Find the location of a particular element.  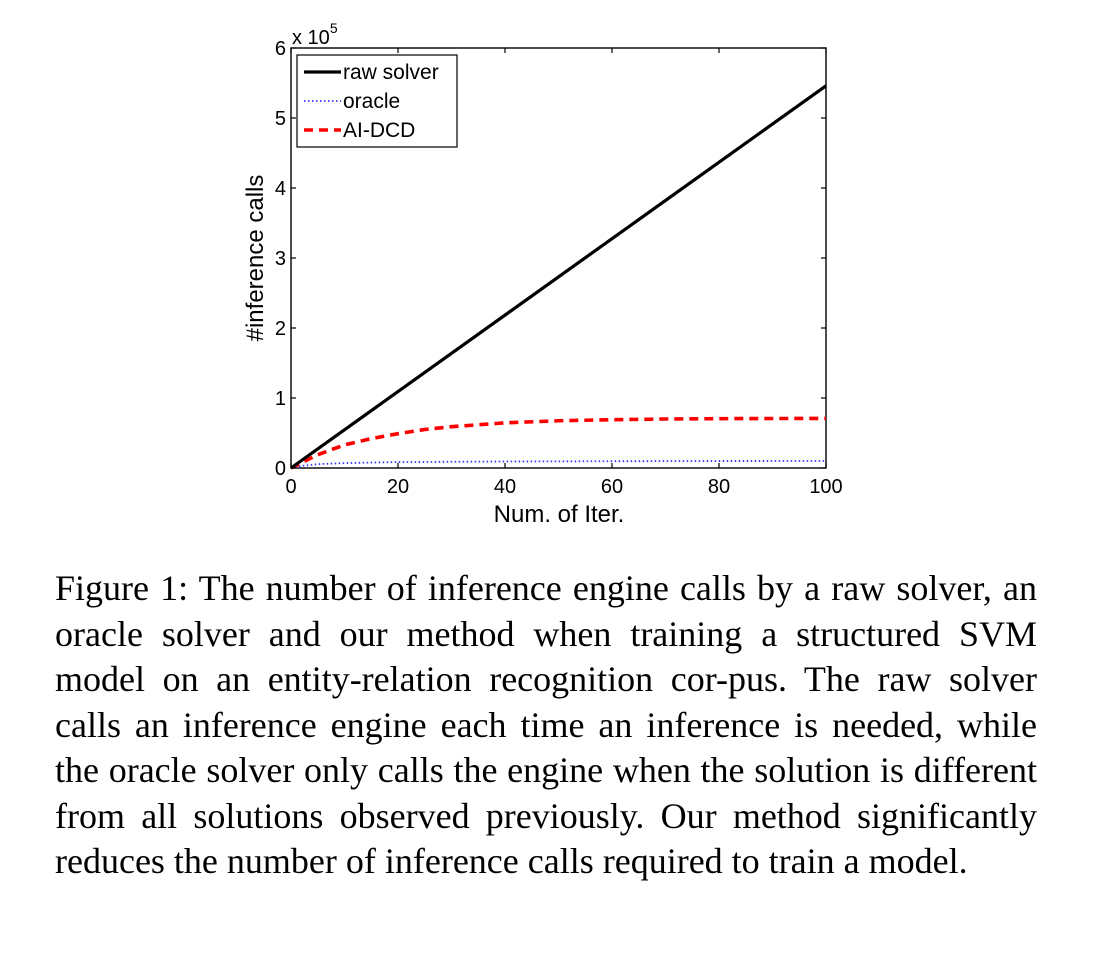

x-tick-label: 40 is located at coordinates (505, 487).